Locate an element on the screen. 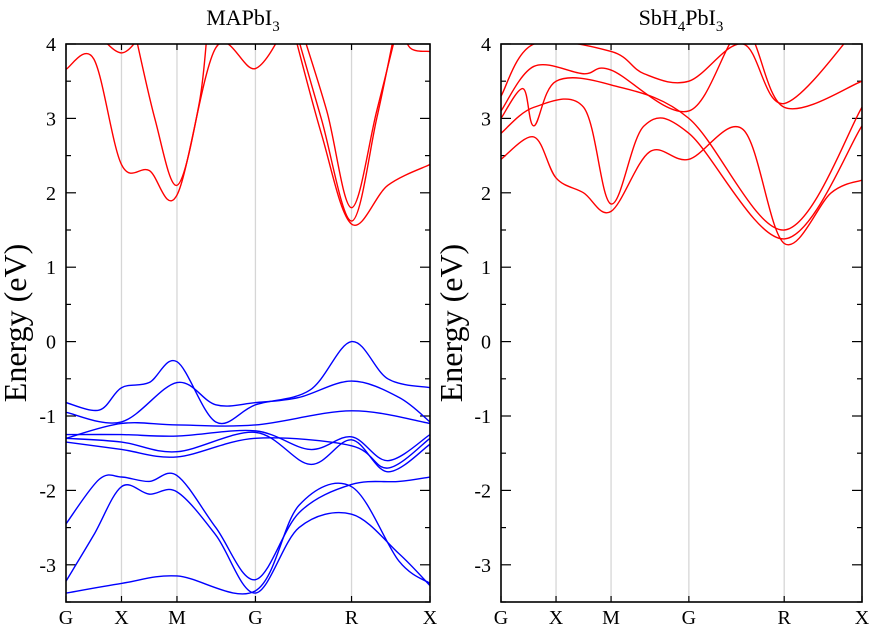 The height and width of the screenshot is (628, 872). panel-title: SbH4PbI3 is located at coordinates (681, 20).